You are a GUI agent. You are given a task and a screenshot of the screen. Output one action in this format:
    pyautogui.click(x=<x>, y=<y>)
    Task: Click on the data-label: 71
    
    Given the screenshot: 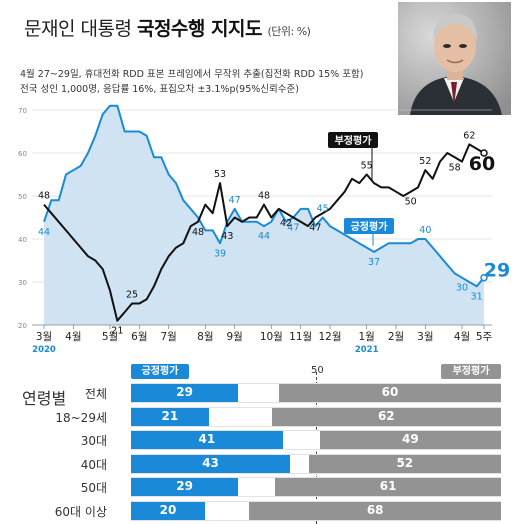 What is the action you would take?
    pyautogui.click(x=110, y=101)
    